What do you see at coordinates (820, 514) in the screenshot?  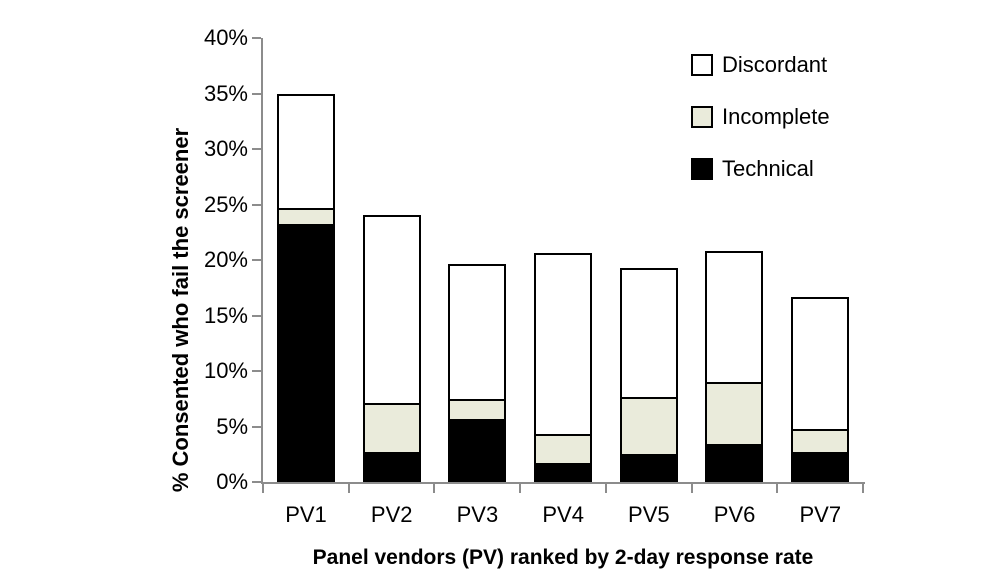 I see `x-tick-label-pv7: PV7` at bounding box center [820, 514].